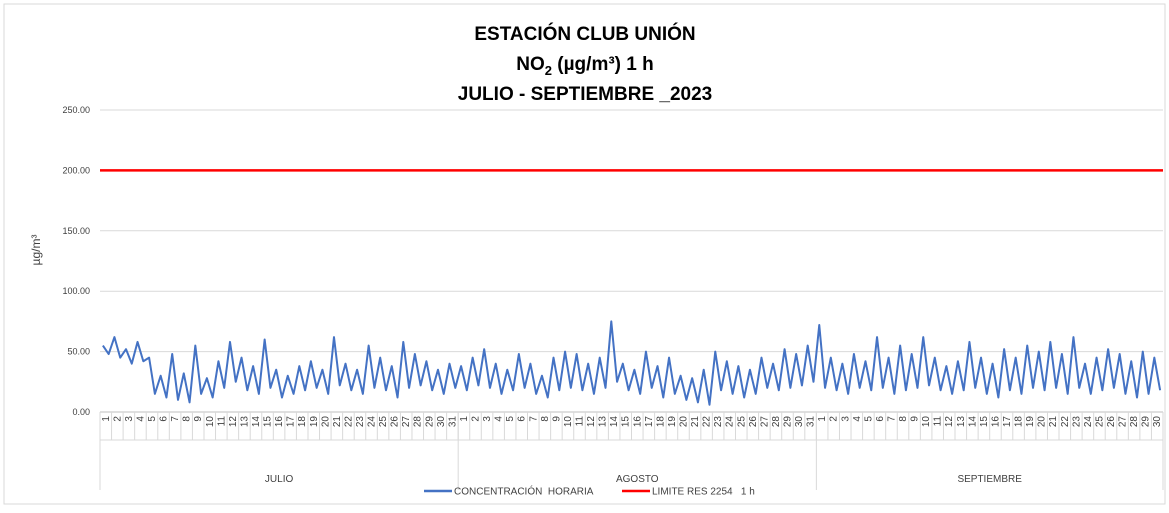 This screenshot has width=1169, height=513. What do you see at coordinates (703, 492) in the screenshot?
I see `legend-label: LIMITE RES 2254 1 h` at bounding box center [703, 492].